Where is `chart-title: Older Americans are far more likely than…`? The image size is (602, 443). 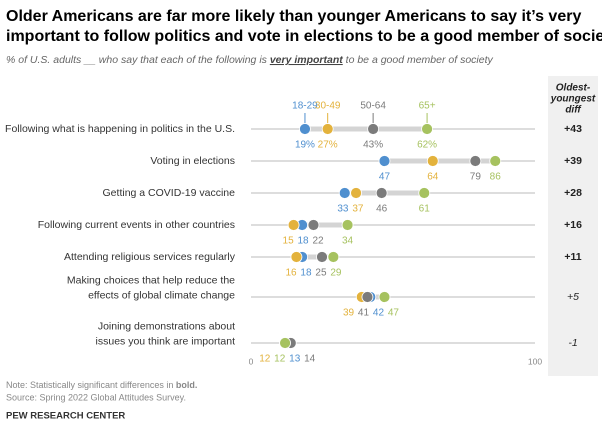 chart-title: Older Americans are far more likely than… is located at coordinates (293, 16).